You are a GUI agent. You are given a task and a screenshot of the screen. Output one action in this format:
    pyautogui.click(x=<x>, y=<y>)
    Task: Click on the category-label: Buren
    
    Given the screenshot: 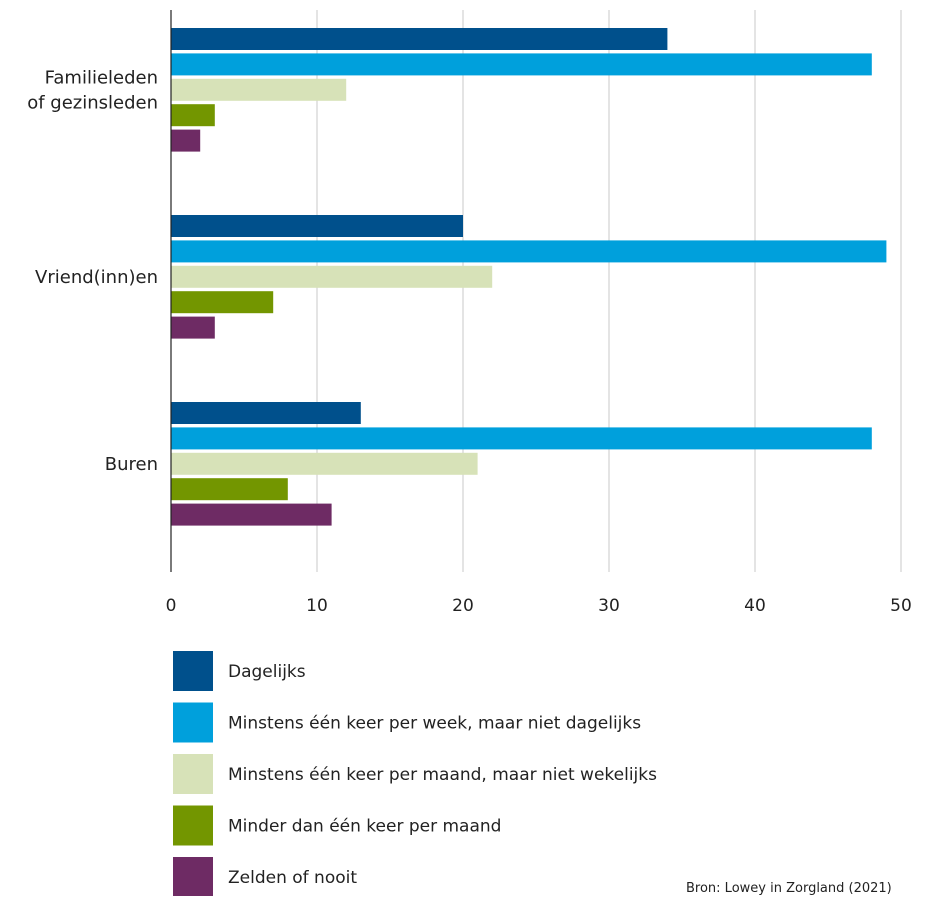 What is the action you would take?
    pyautogui.click(x=131, y=464)
    